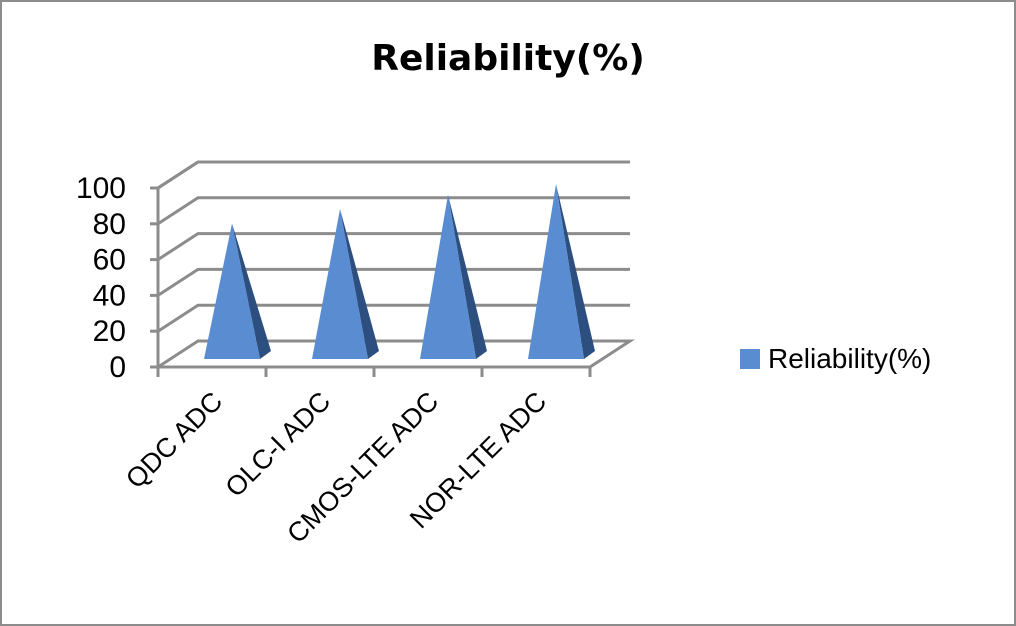 The height and width of the screenshot is (626, 1016). Describe the element at coordinates (278, 444) in the screenshot. I see `x-tick-label: OLC-I ADC` at that location.